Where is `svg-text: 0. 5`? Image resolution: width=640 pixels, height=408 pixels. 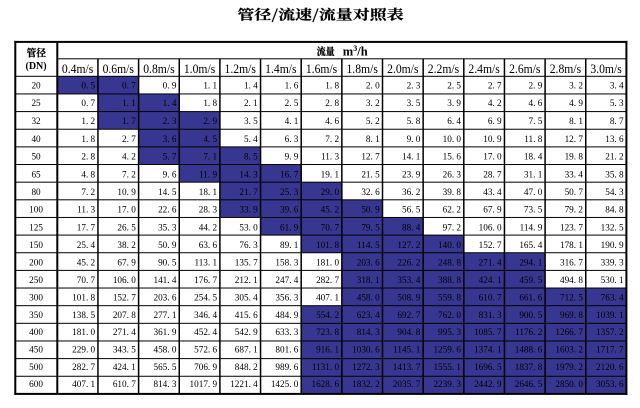
svg-text: 0. 5 is located at coordinates (88, 85).